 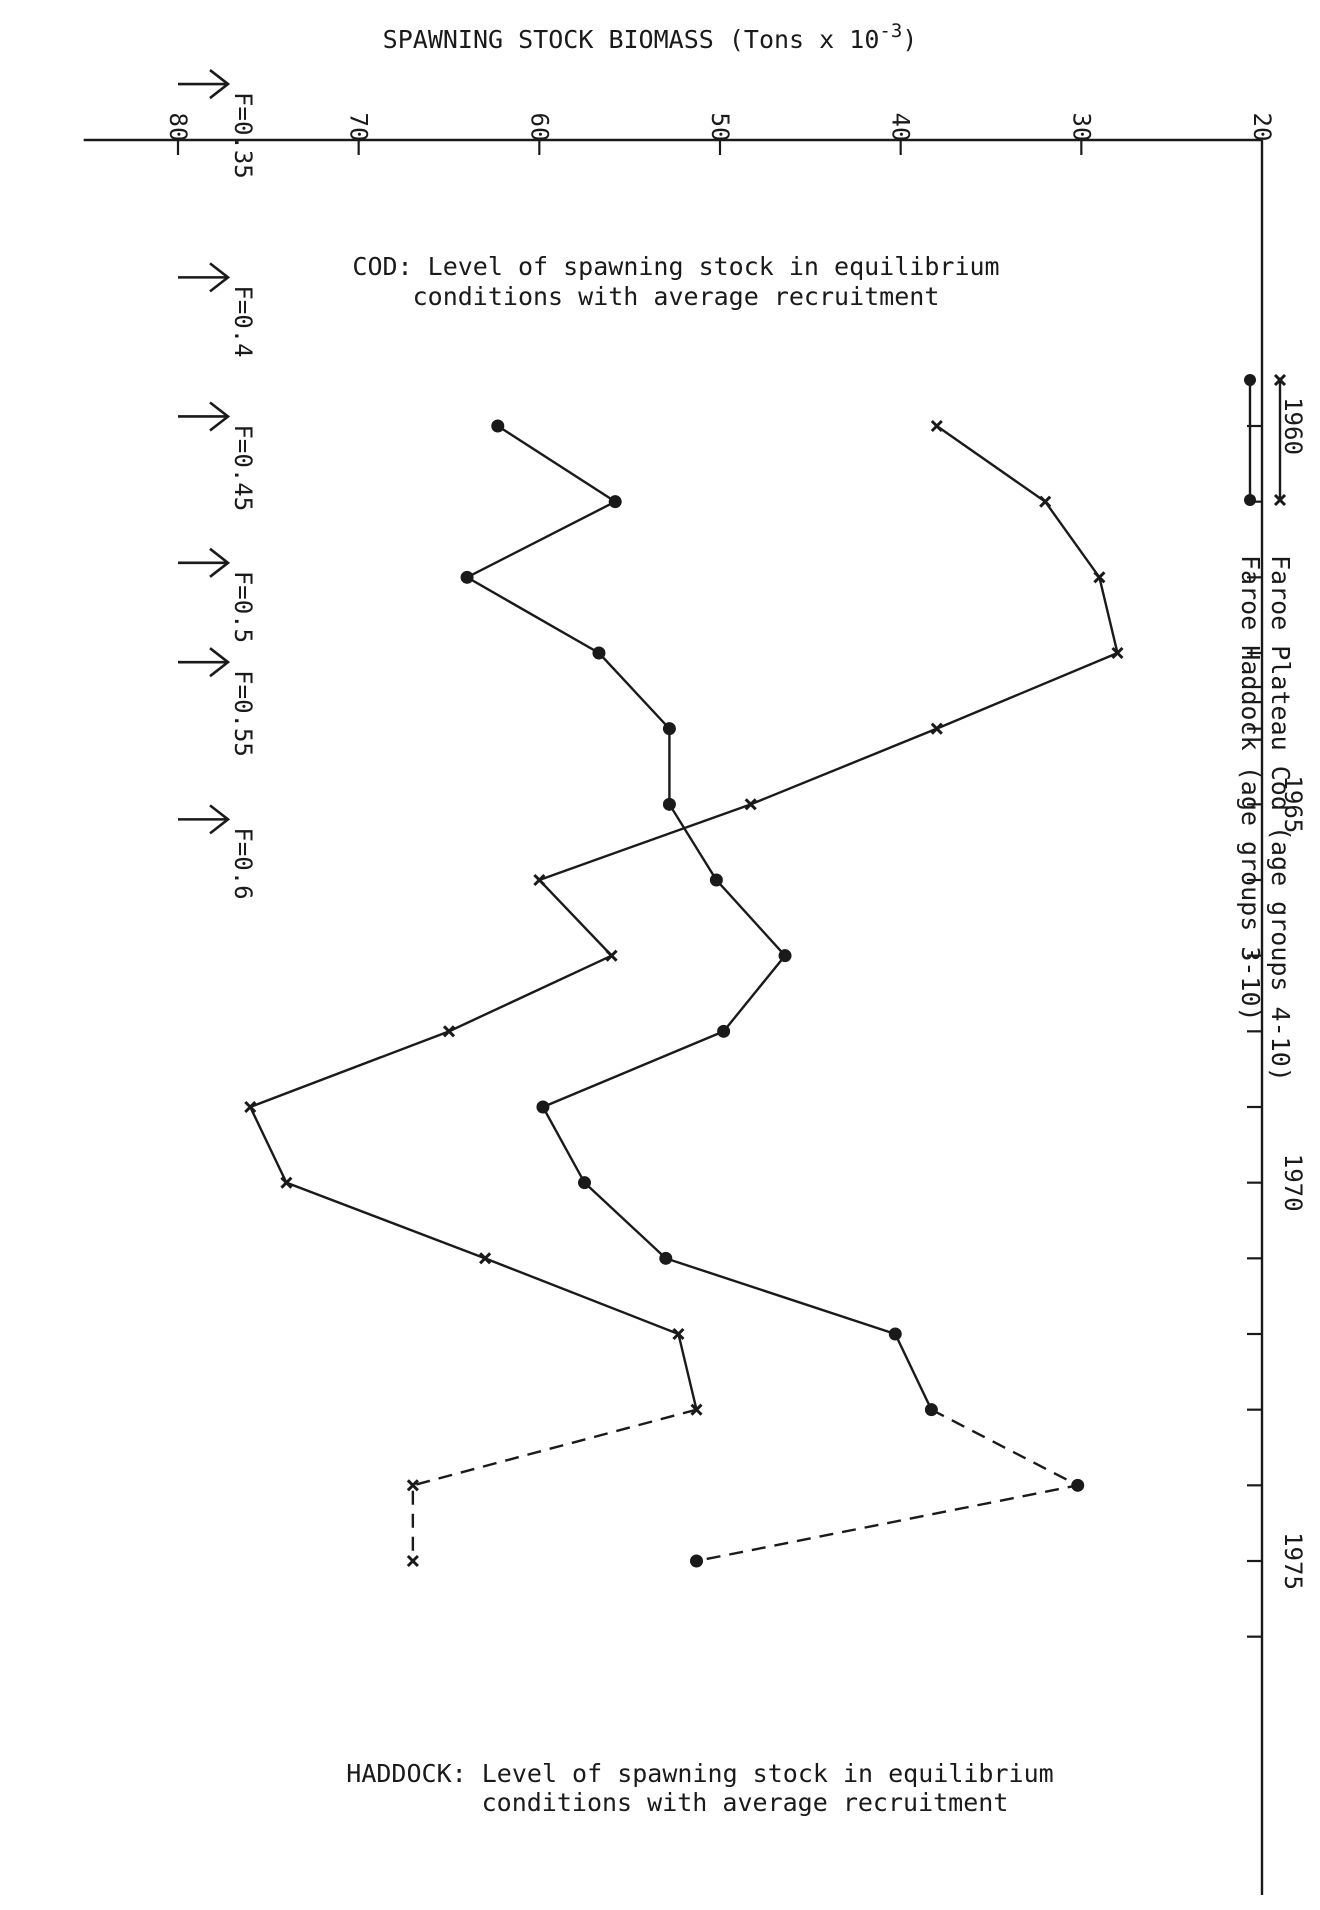 I want to click on year-ticks: 1960 1965 1970 1975, so click(x=1277, y=1017).